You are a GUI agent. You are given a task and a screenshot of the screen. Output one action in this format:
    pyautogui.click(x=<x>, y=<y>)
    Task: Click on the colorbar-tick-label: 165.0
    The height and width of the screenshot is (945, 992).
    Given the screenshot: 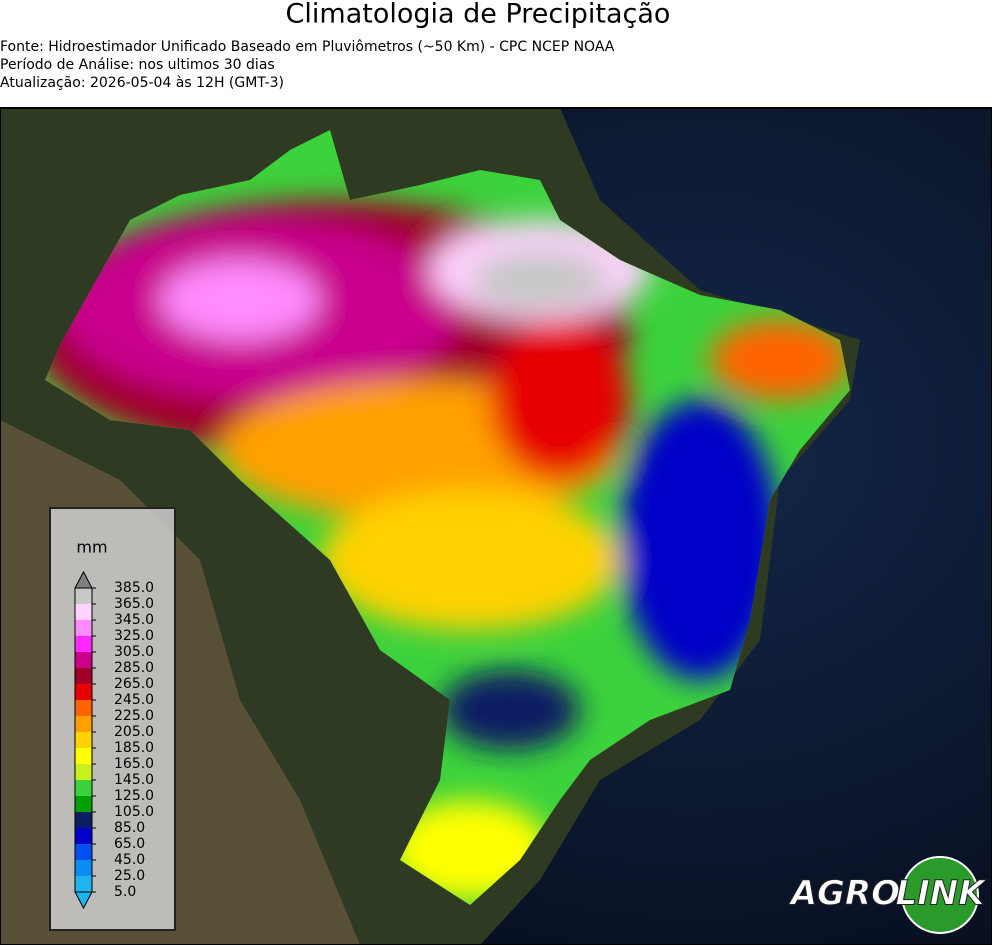 What is the action you would take?
    pyautogui.click(x=134, y=764)
    